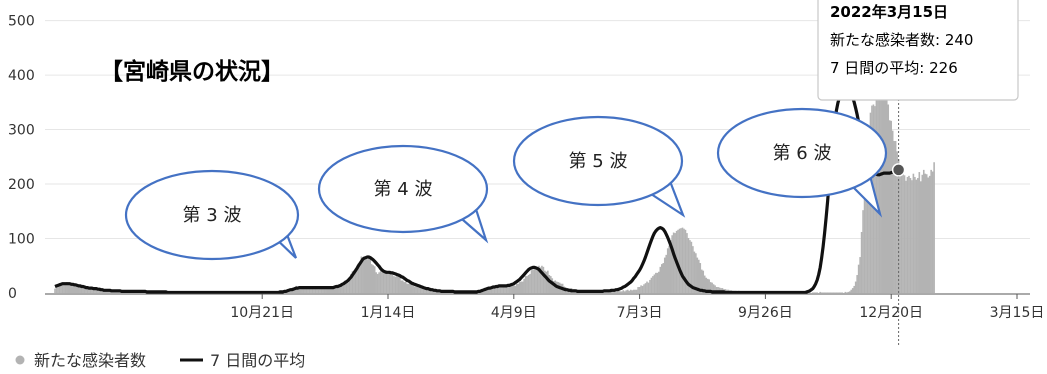  Describe the element at coordinates (898, 170) in the screenshot. I see `hover-point` at that location.